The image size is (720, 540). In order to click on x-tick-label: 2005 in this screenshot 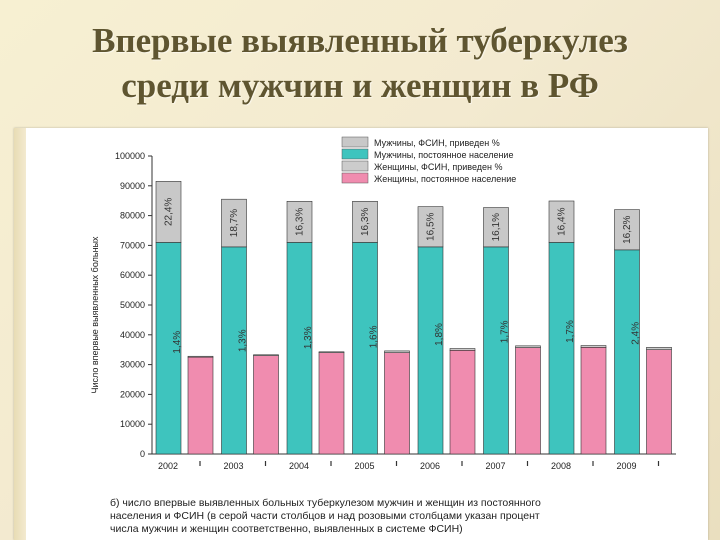, I will do `click(364, 466)`.